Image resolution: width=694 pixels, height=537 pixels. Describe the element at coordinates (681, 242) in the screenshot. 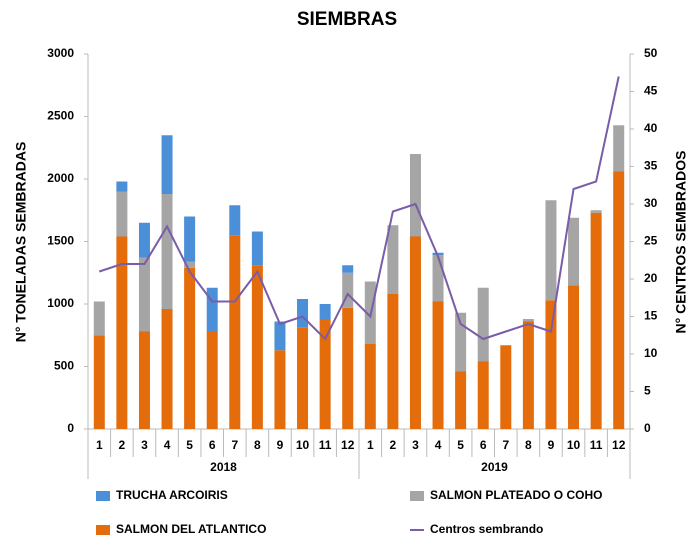

I see `y2-axis-label: N° CENTROS SEMBRADOS` at that location.